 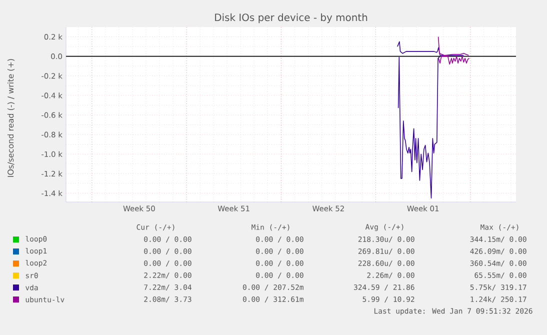 What do you see at coordinates (291, 18) in the screenshot?
I see `chart-title: Disk IOs per device - by month` at bounding box center [291, 18].